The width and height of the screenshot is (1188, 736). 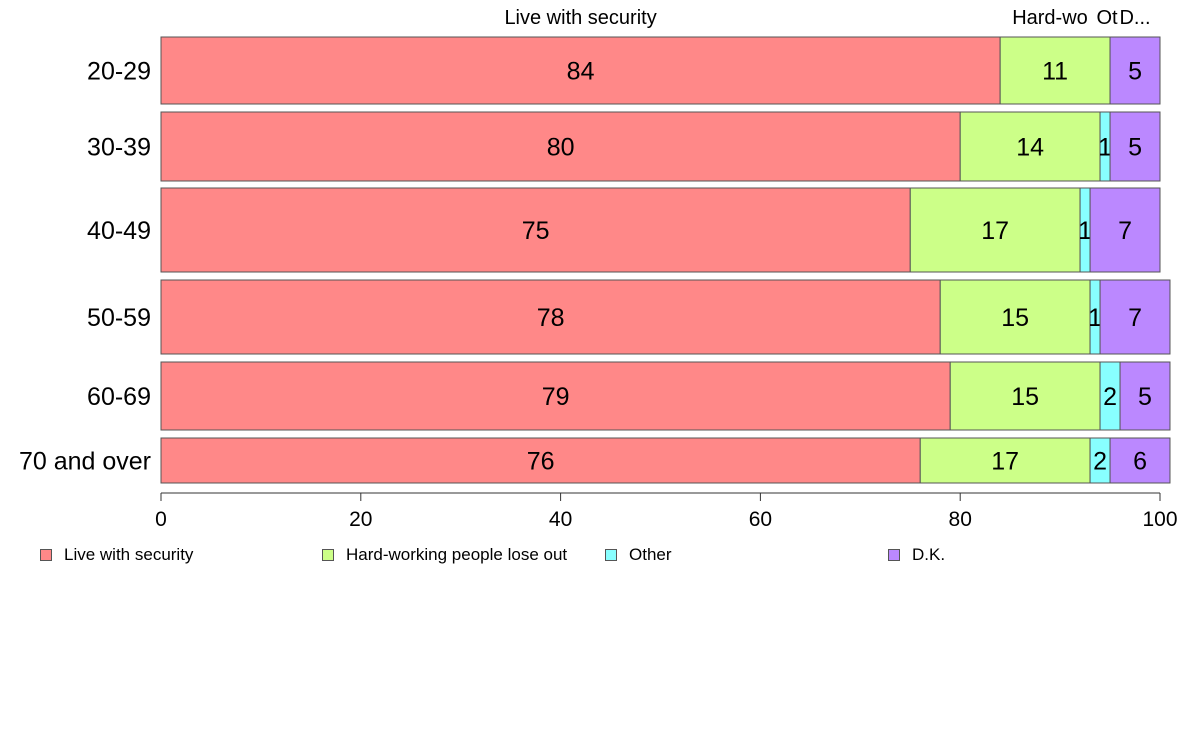 I want to click on data-label: 76, so click(x=541, y=462).